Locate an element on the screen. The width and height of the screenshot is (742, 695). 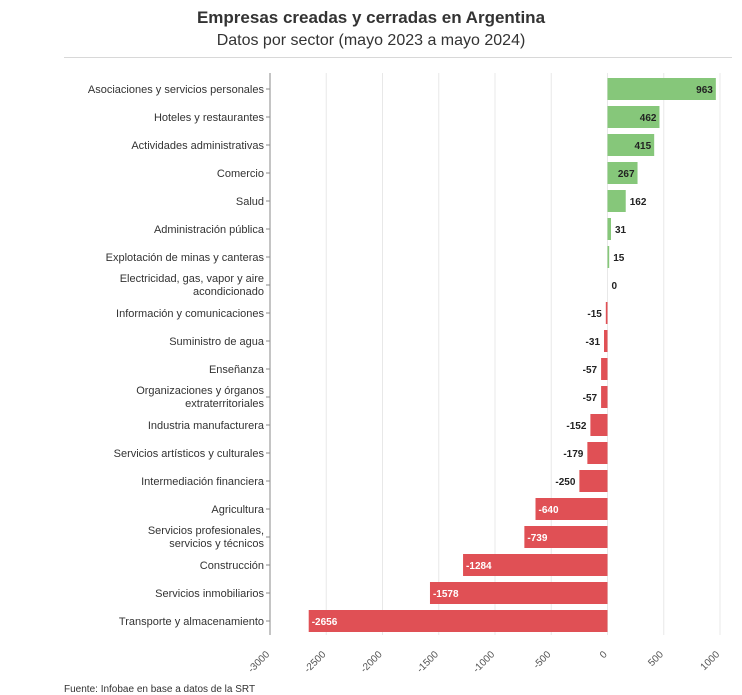
x-tick-label: -2000 is located at coordinates (372, 662).